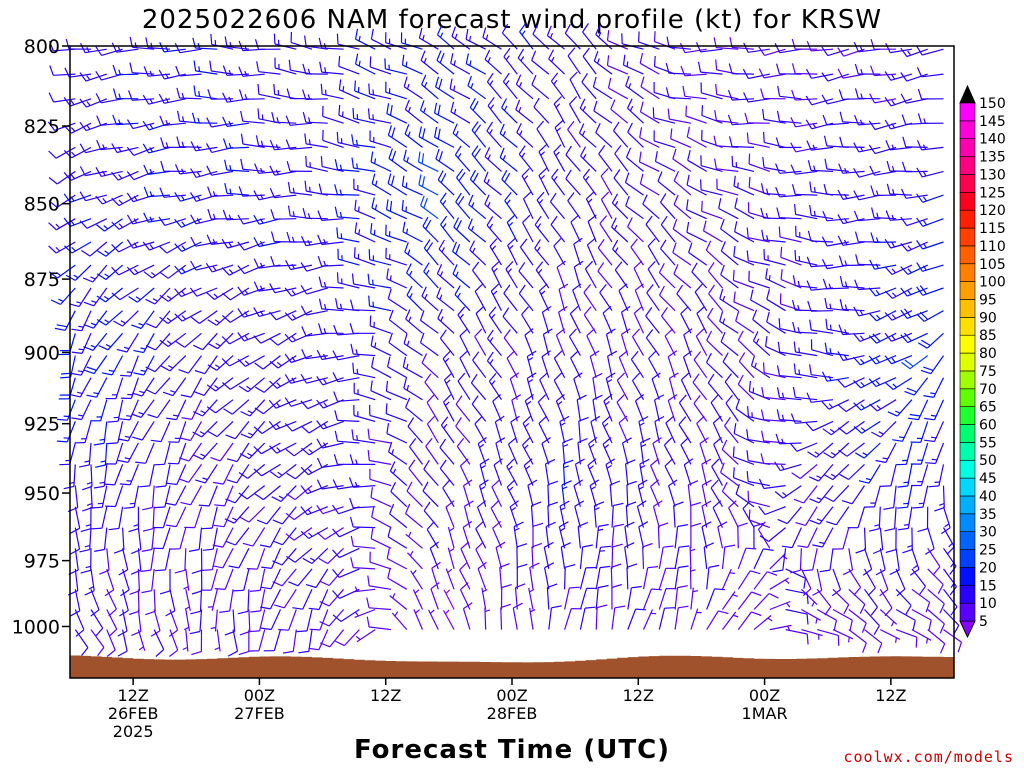 The height and width of the screenshot is (768, 1024). I want to click on x-tick-label: 2025, so click(133, 731).